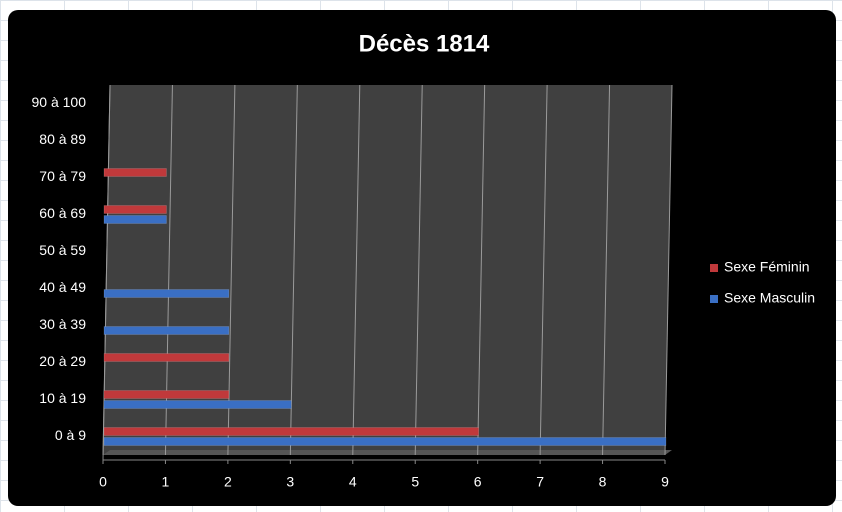  Describe the element at coordinates (769, 298) in the screenshot. I see `legend-label: Sexe Masculin` at that location.